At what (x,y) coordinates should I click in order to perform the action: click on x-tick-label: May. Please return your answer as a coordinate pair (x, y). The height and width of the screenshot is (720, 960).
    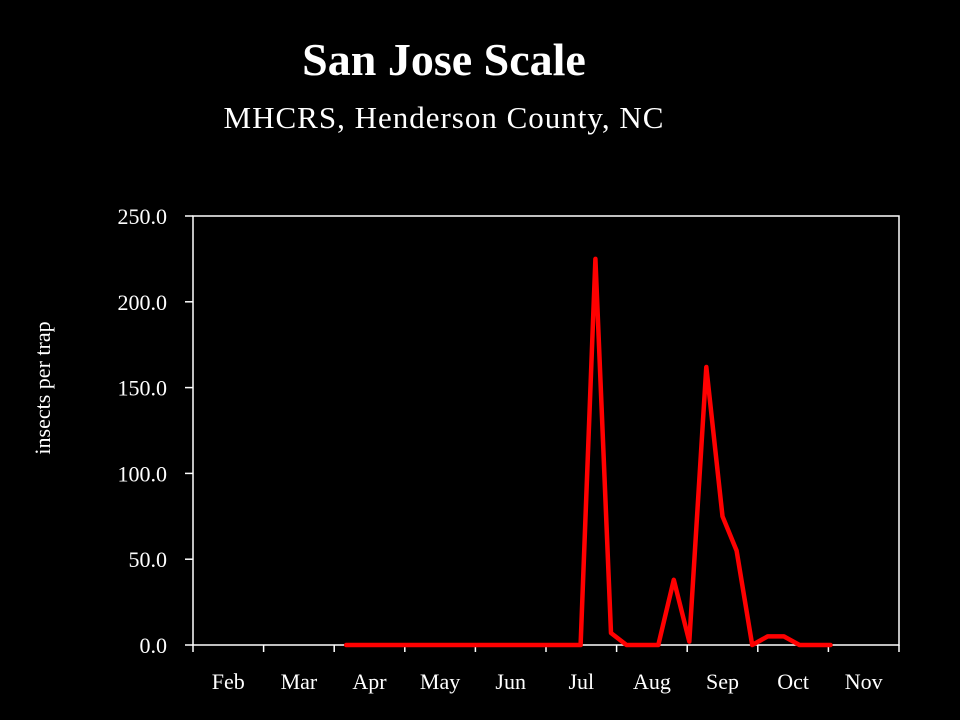
    Looking at the image, I should click on (440, 681).